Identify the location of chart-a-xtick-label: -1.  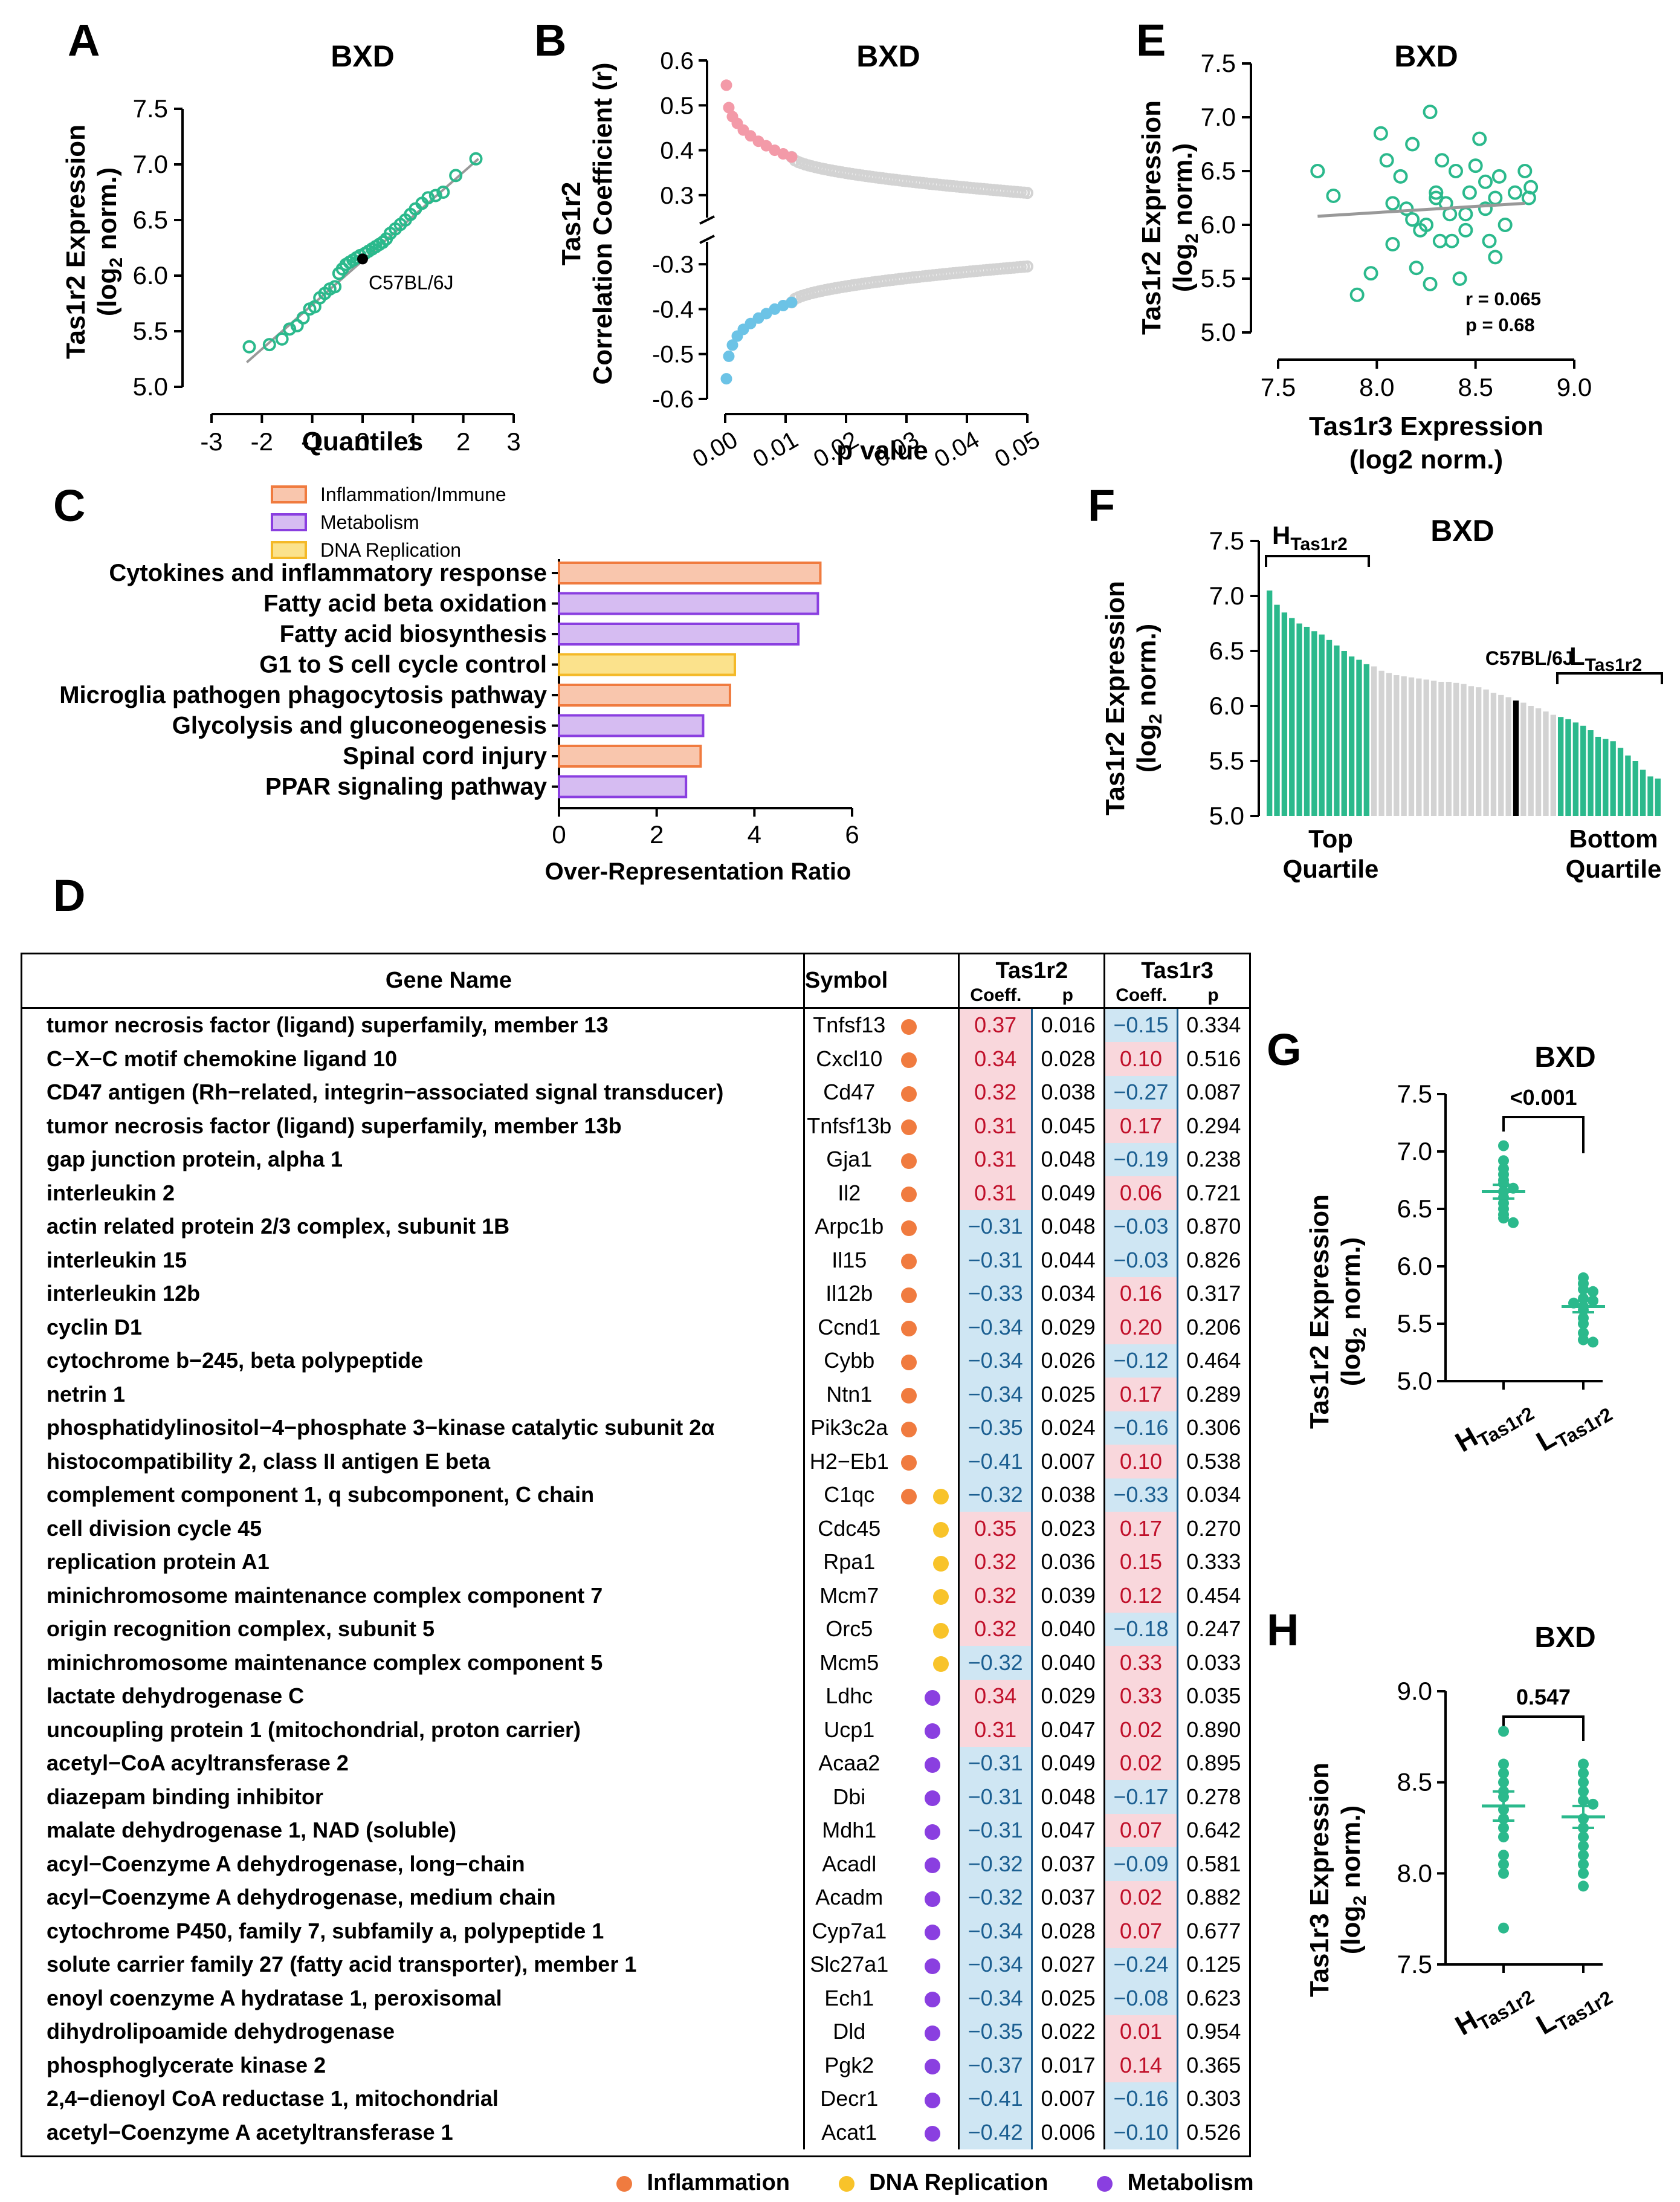
(312, 441).